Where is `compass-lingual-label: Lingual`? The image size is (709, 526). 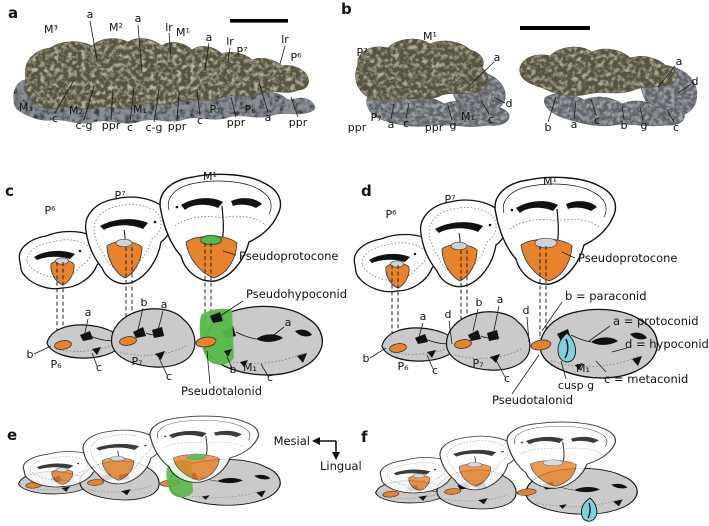
compass-lingual-label: Lingual is located at coordinates (341, 466).